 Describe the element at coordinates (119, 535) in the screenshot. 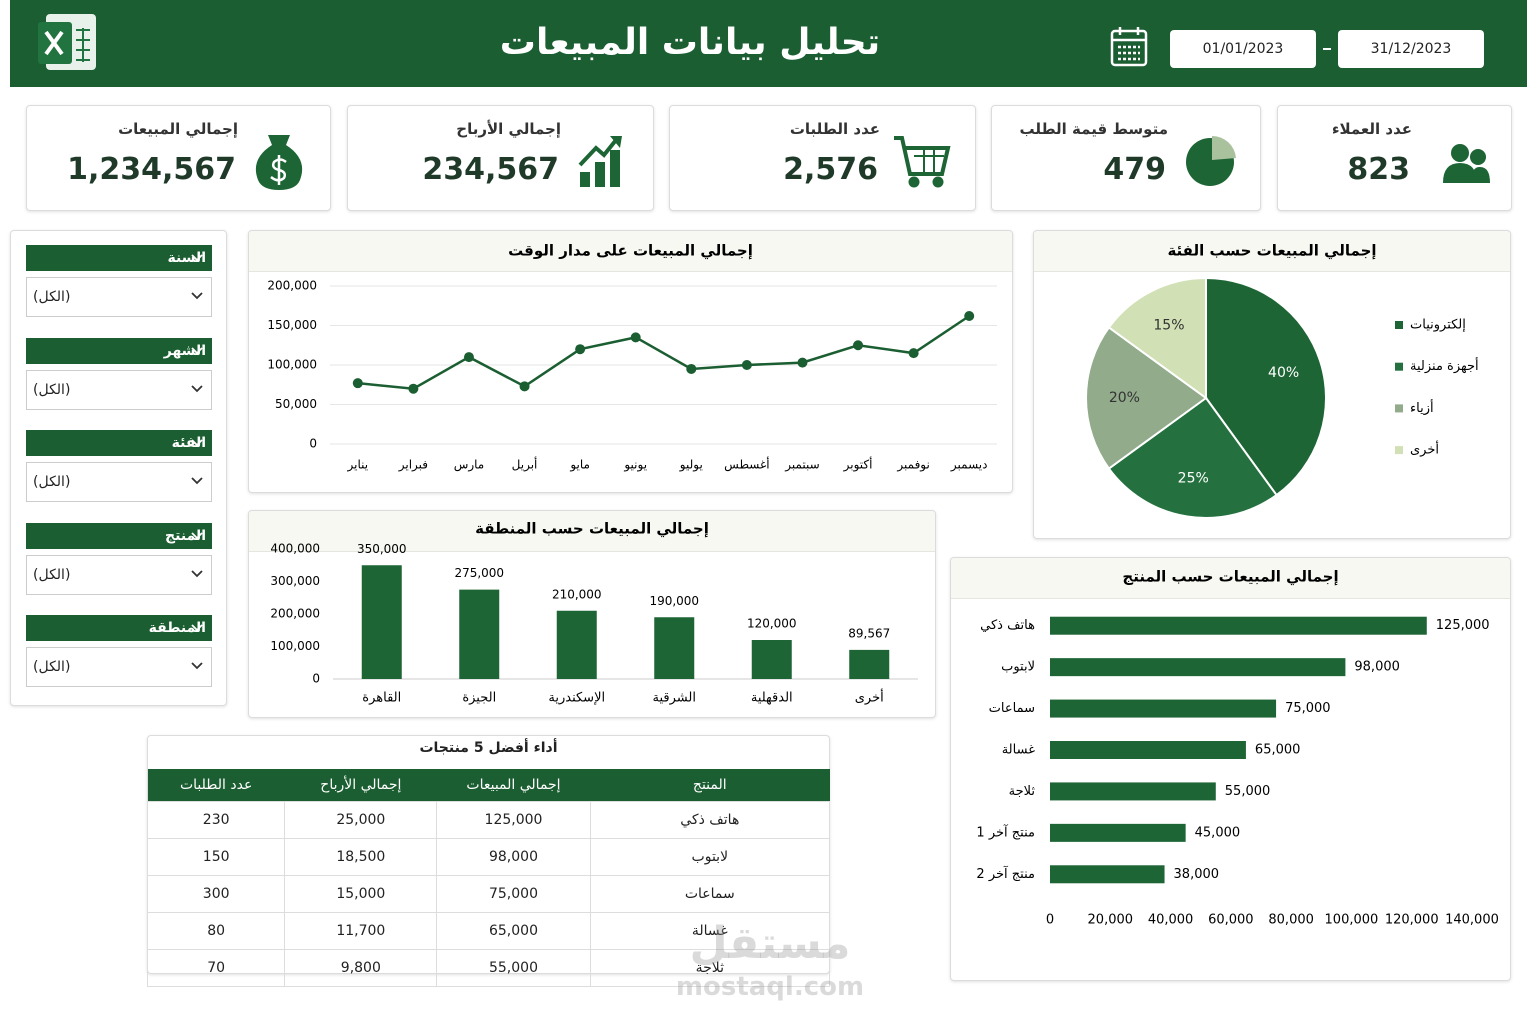

I see `filter-header: المنتج` at that location.